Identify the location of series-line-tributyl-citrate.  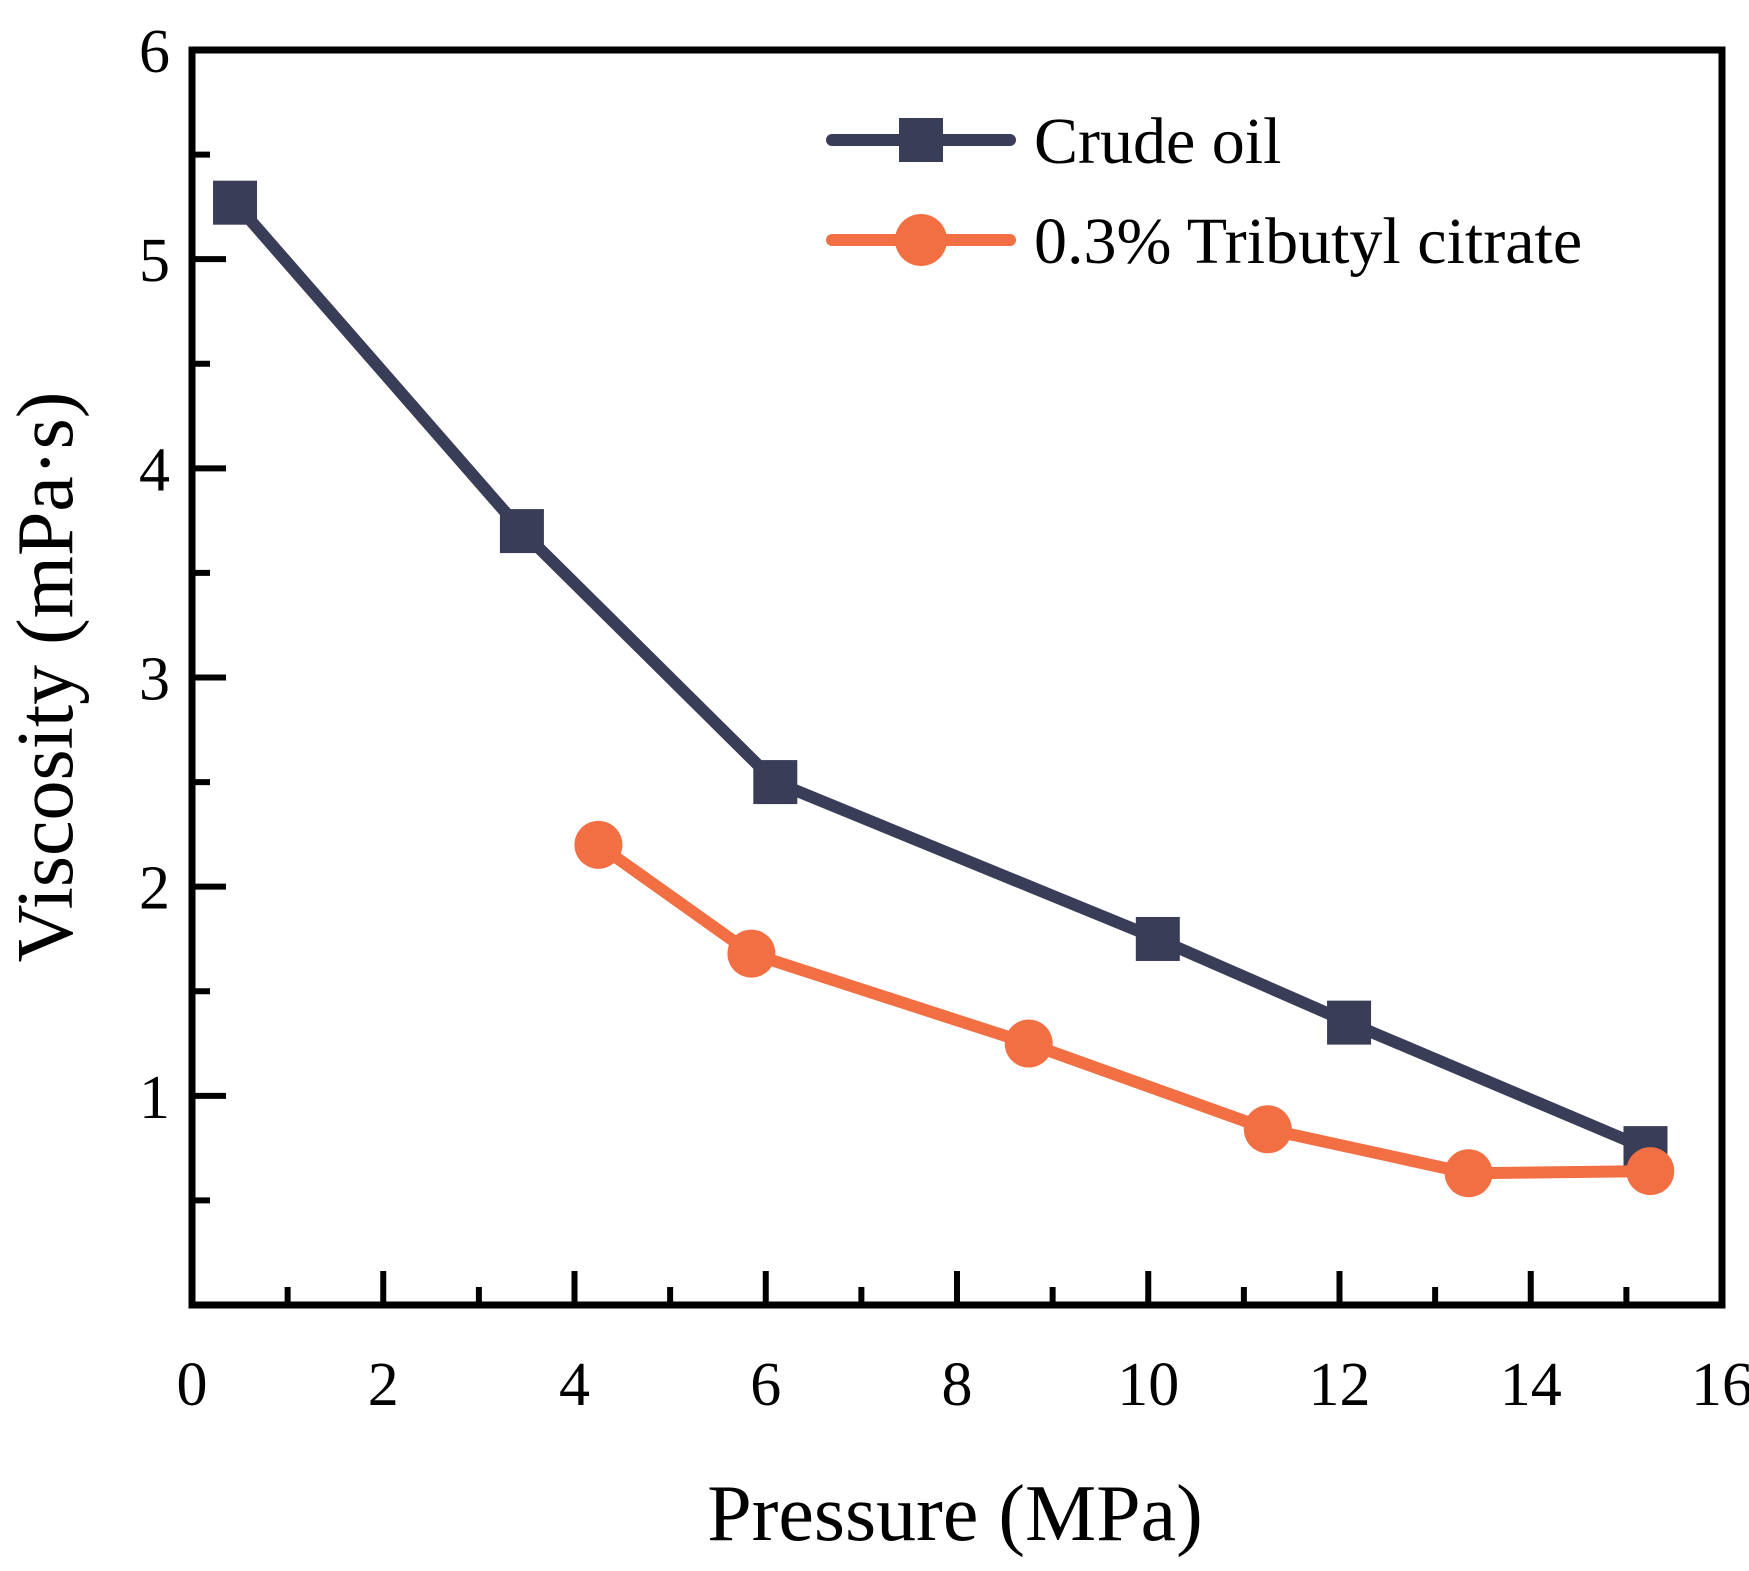
(1124, 1009).